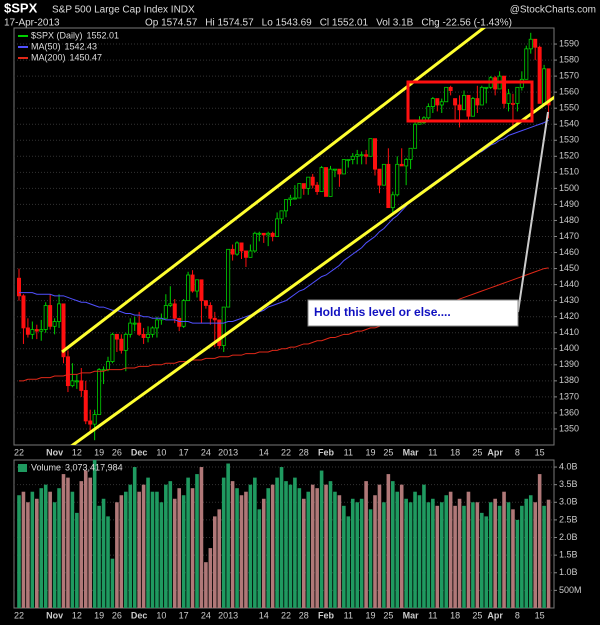 This screenshot has height=625, width=600. What do you see at coordinates (569, 124) in the screenshot?
I see `y-tick-label: 1540` at bounding box center [569, 124].